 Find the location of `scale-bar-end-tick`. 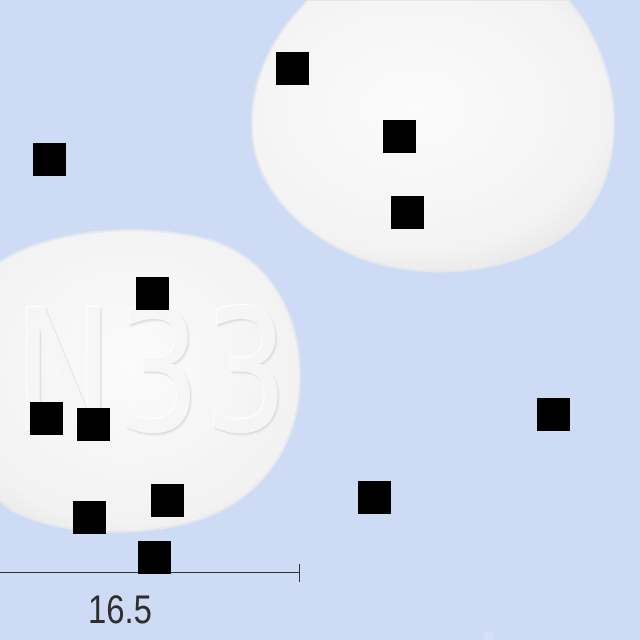

scale-bar-end-tick is located at coordinates (299, 573).